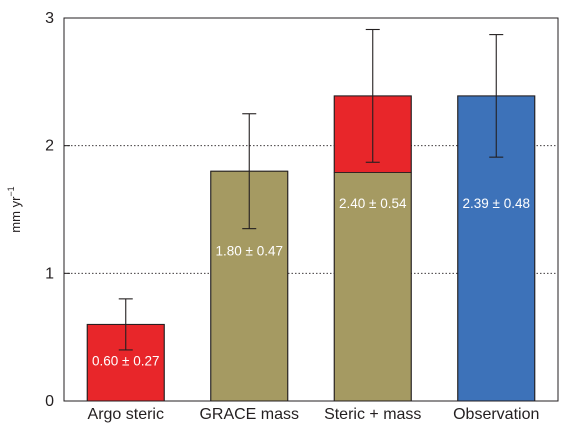  I want to click on data-label: 2.39 ± 0.48, so click(496, 203).